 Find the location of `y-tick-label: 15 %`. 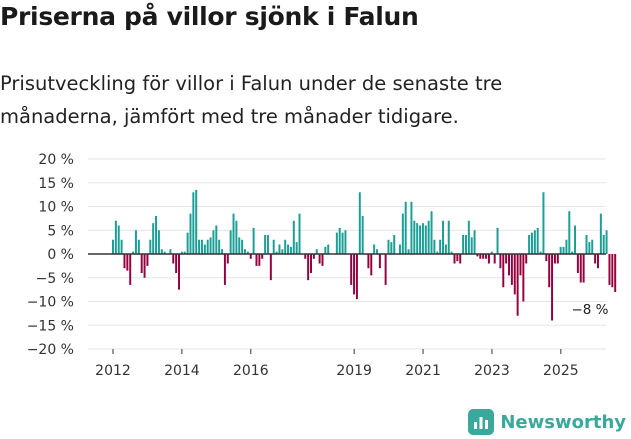

y-tick-label: 15 % is located at coordinates (56, 184).